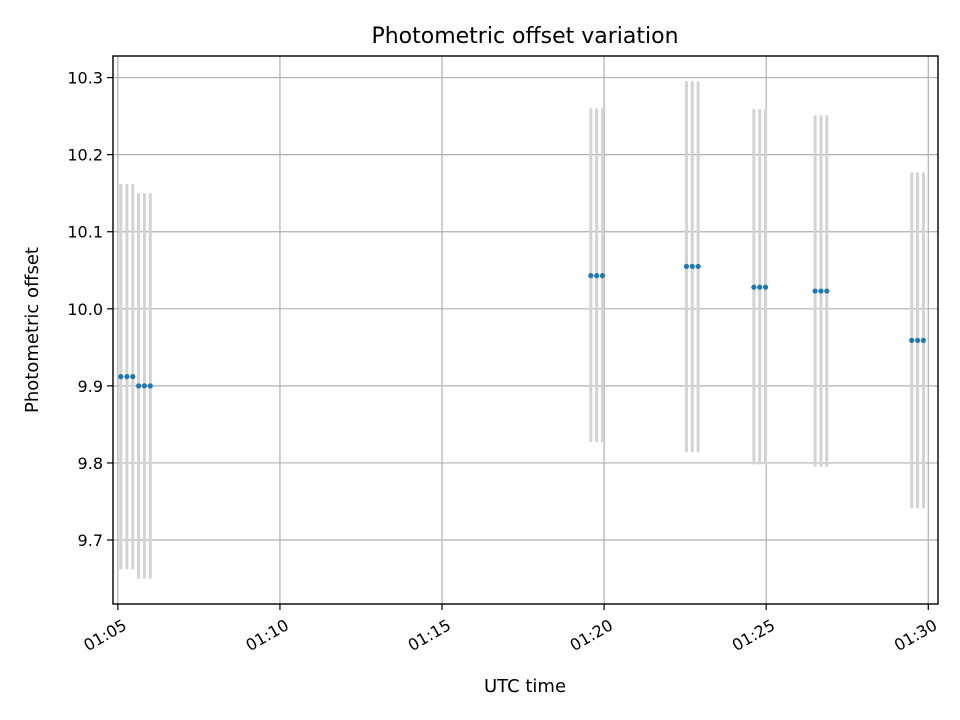 This screenshot has height=720, width=960. I want to click on y-tick-label: 9.7, so click(90, 540).